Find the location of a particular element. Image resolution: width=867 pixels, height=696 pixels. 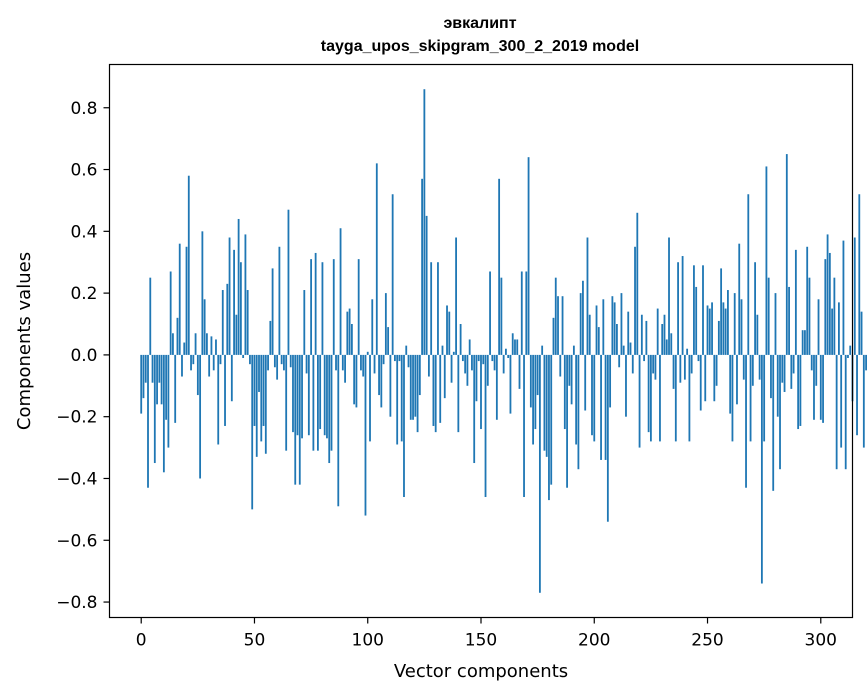

y-axis-label: Components values is located at coordinates (24, 341).